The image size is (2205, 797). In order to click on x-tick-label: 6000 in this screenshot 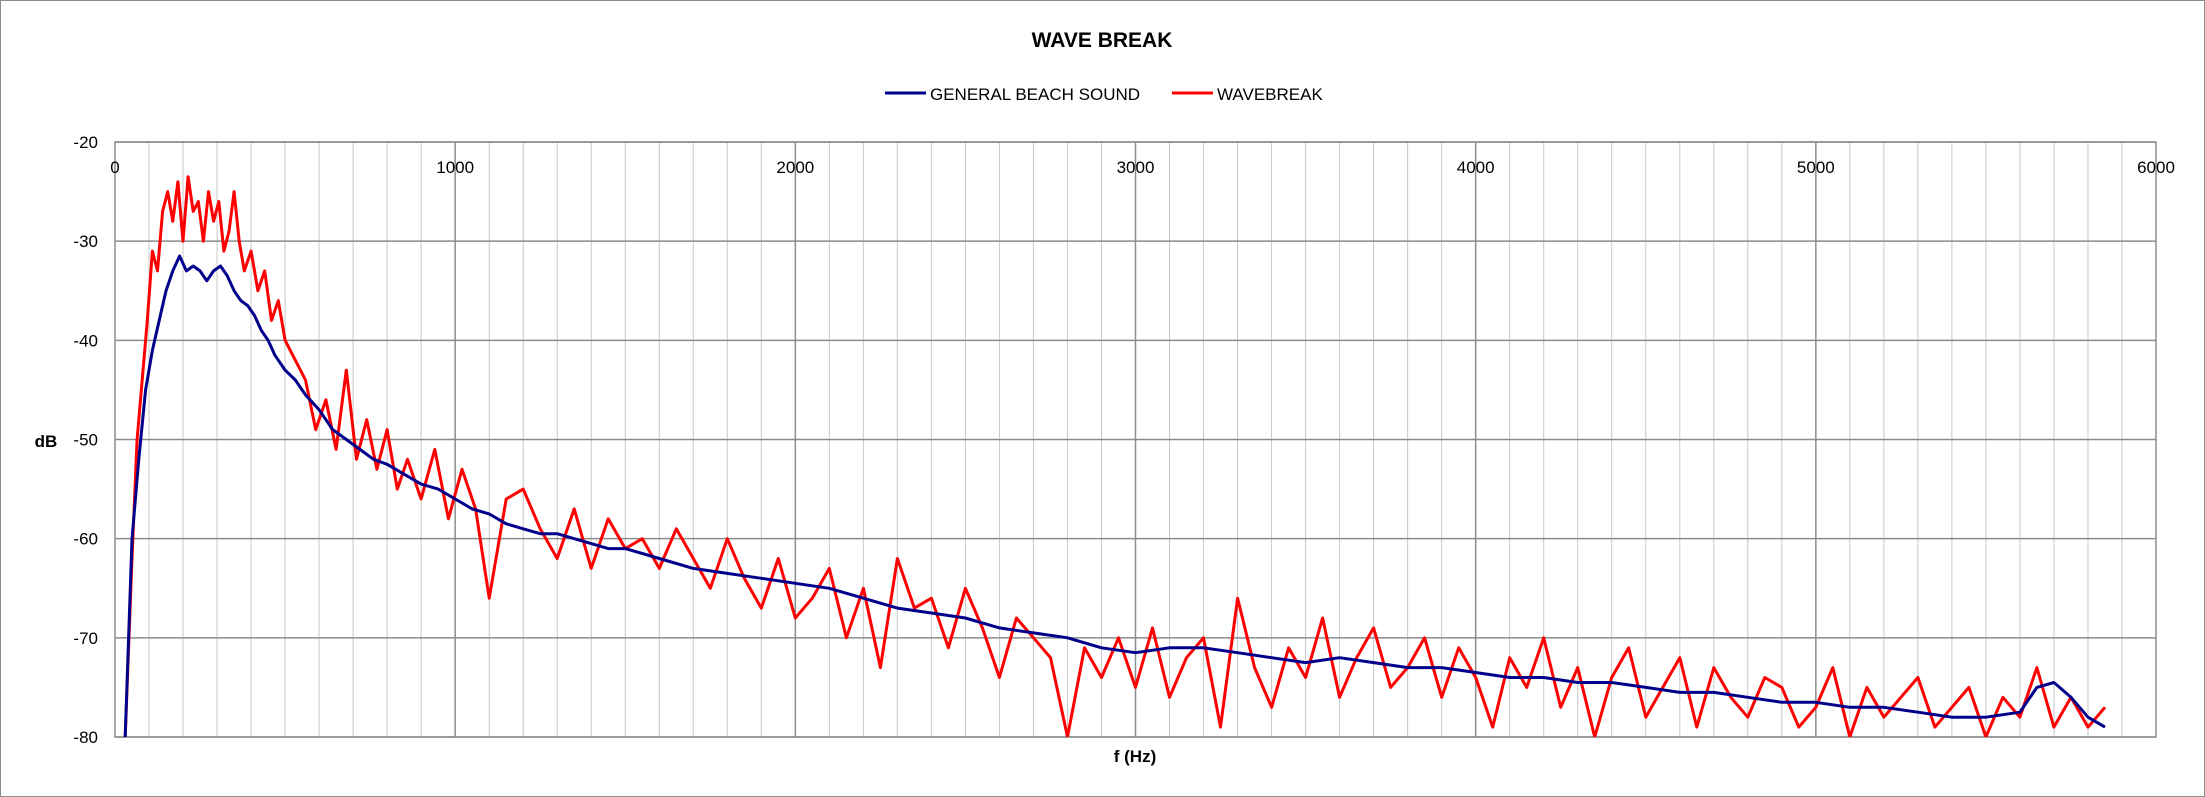, I will do `click(2156, 167)`.